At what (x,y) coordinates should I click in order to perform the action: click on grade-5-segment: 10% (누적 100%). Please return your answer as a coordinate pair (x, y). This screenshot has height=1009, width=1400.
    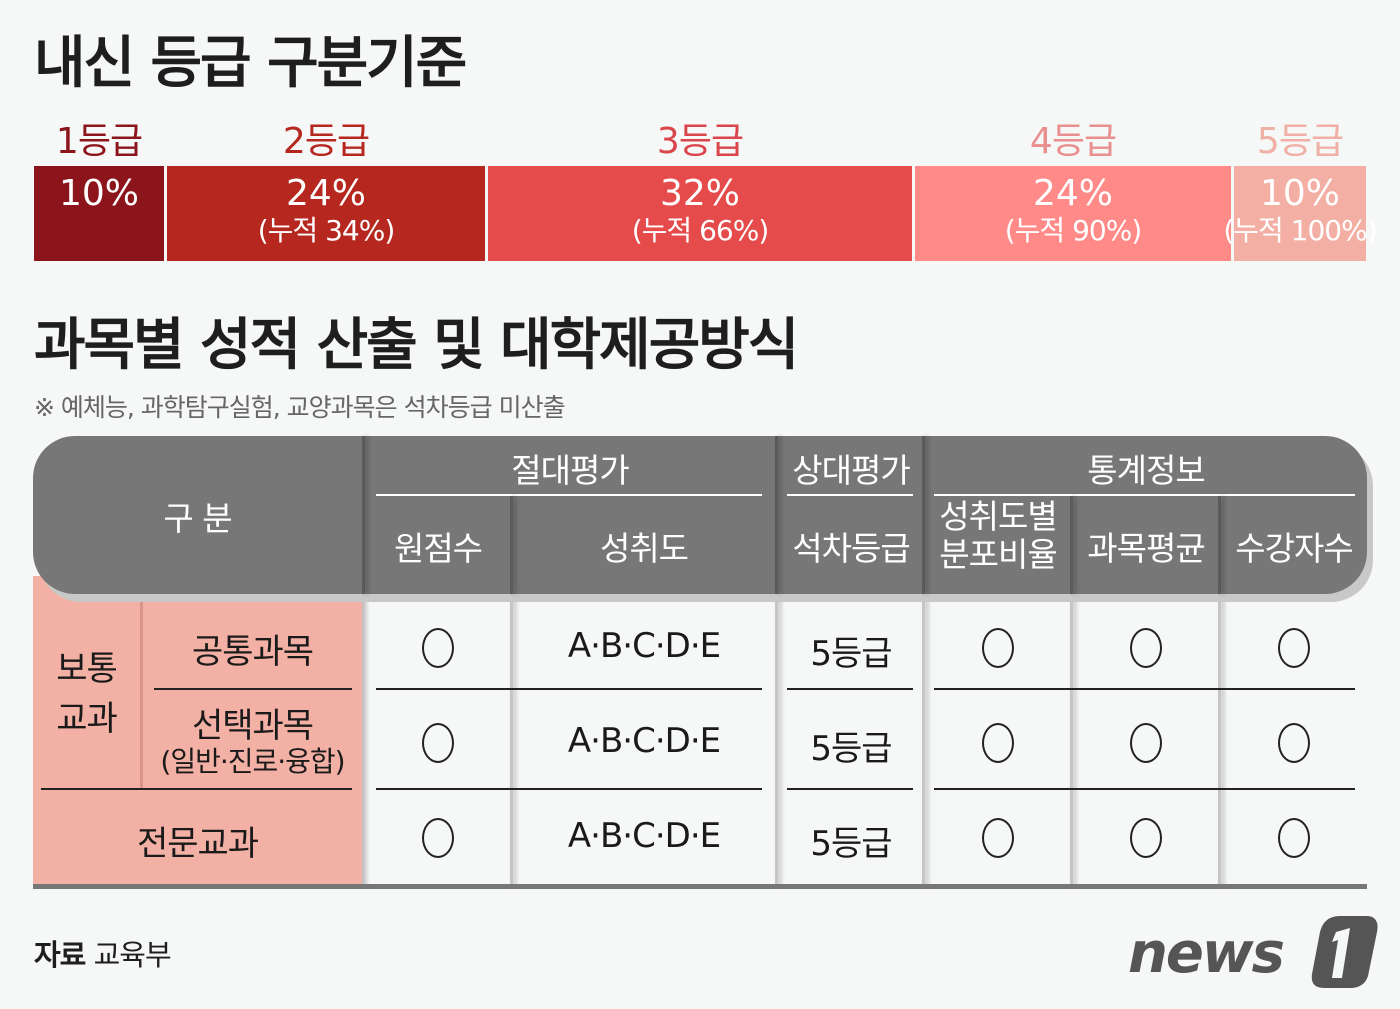
    Looking at the image, I should click on (1300, 213).